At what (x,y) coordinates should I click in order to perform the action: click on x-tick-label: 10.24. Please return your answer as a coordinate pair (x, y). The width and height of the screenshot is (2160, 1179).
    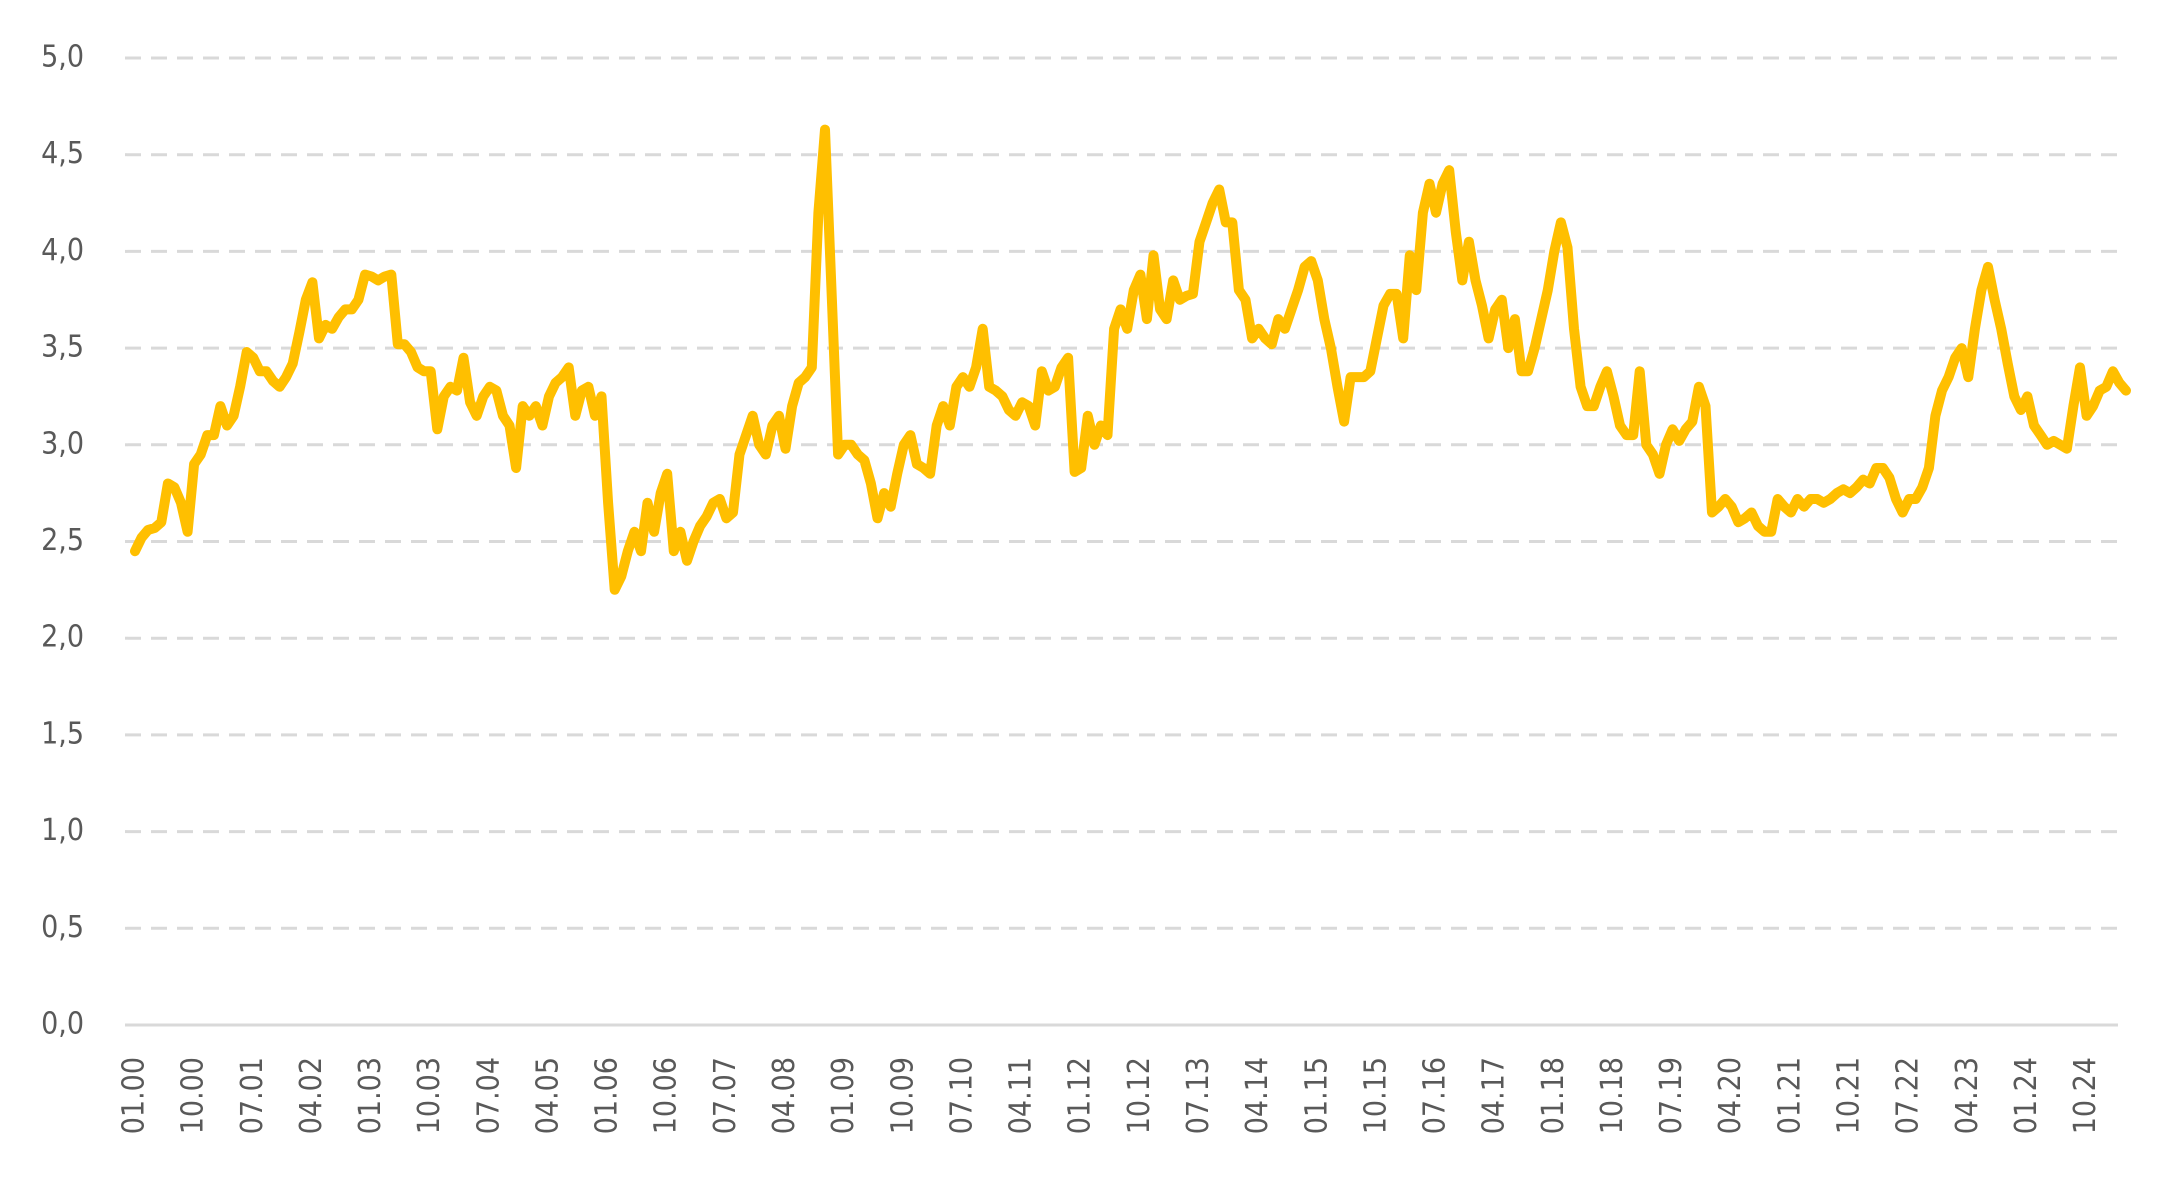
    Looking at the image, I should click on (2085, 1095).